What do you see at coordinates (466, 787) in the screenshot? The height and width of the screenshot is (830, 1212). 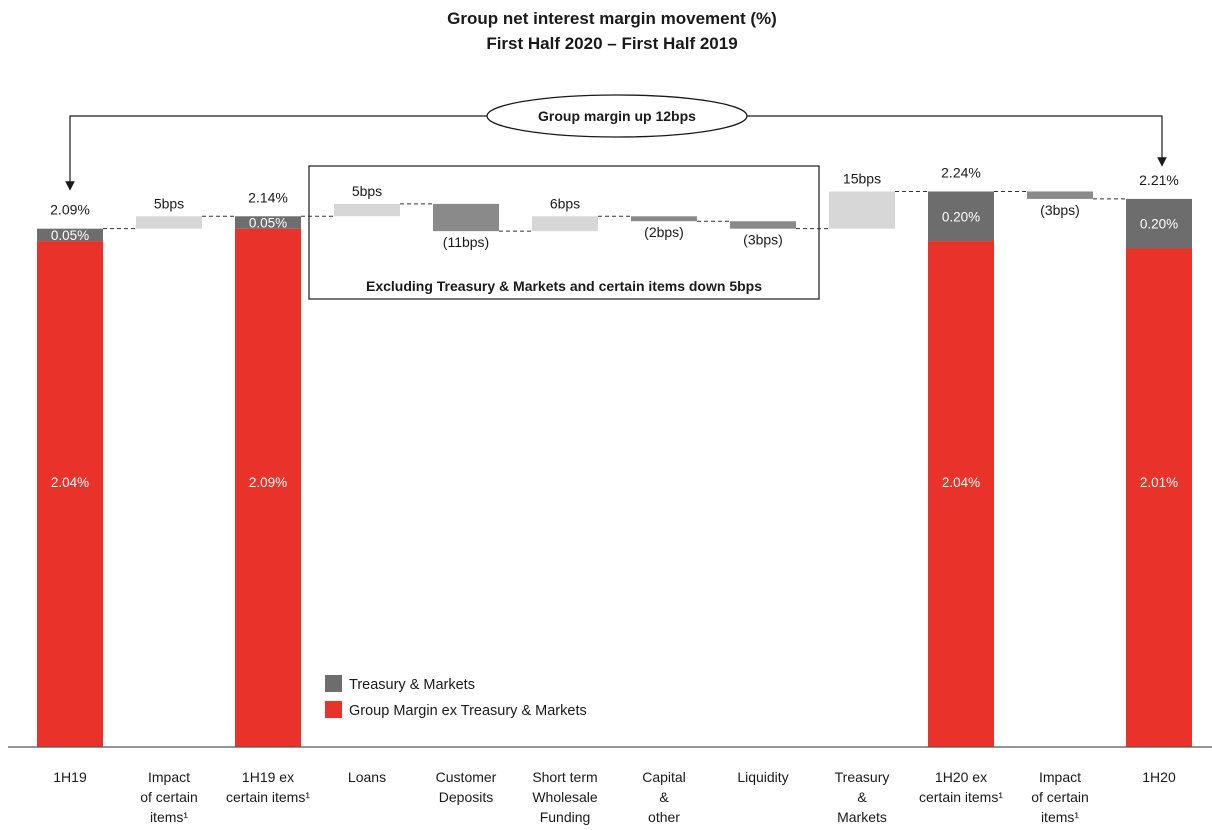 I see `tick-label-customer-deposits-4: Customer Deposits` at bounding box center [466, 787].